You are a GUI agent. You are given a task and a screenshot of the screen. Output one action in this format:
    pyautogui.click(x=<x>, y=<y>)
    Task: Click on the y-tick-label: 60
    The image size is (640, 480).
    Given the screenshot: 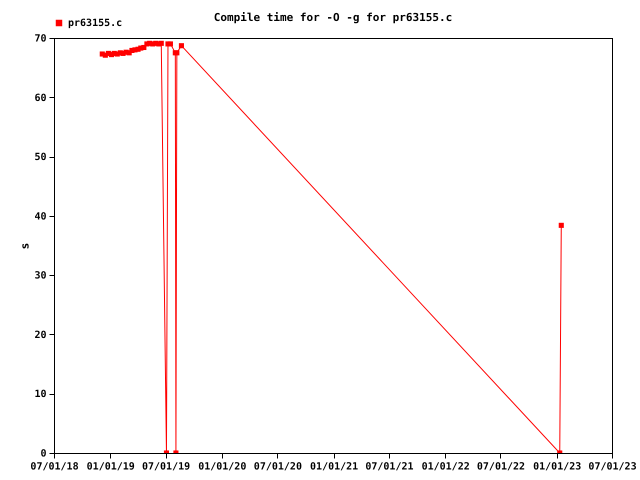 What is the action you would take?
    pyautogui.click(x=40, y=98)
    